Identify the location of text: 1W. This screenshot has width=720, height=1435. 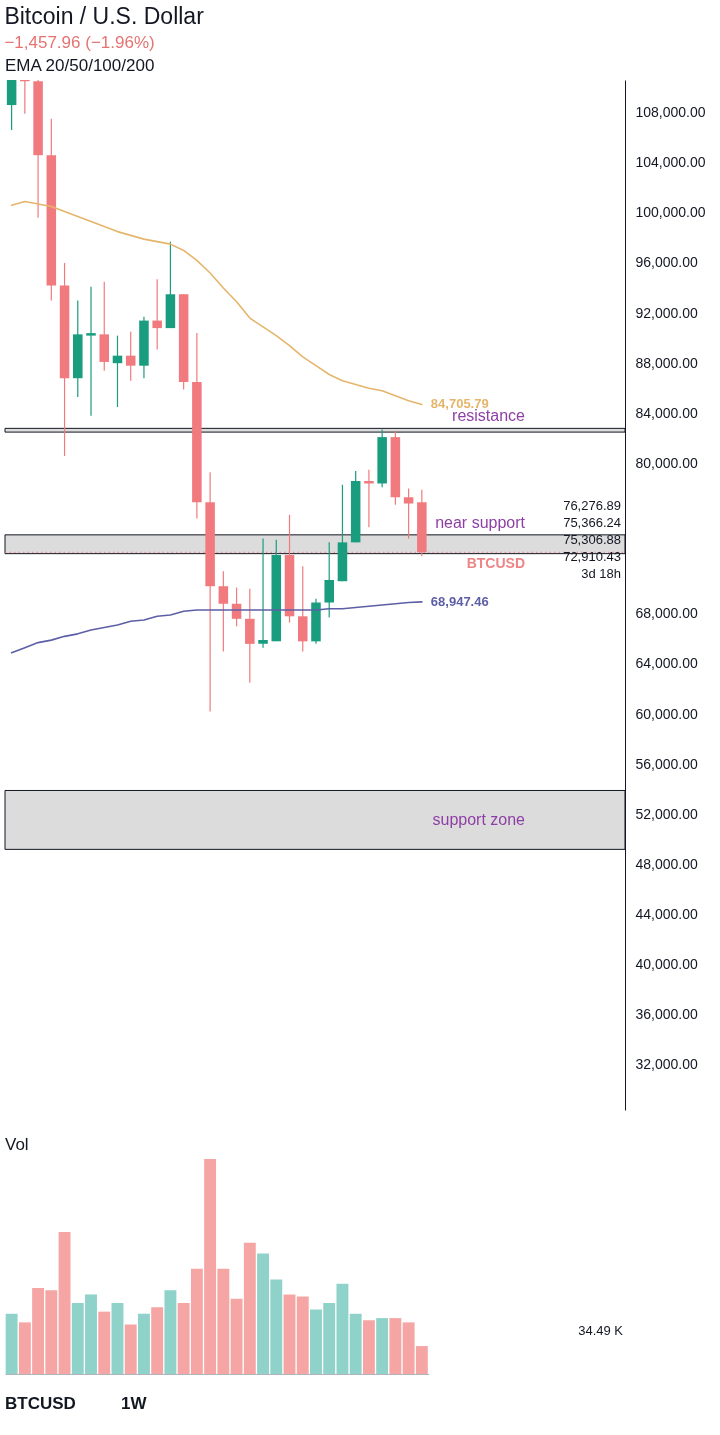
(134, 1403).